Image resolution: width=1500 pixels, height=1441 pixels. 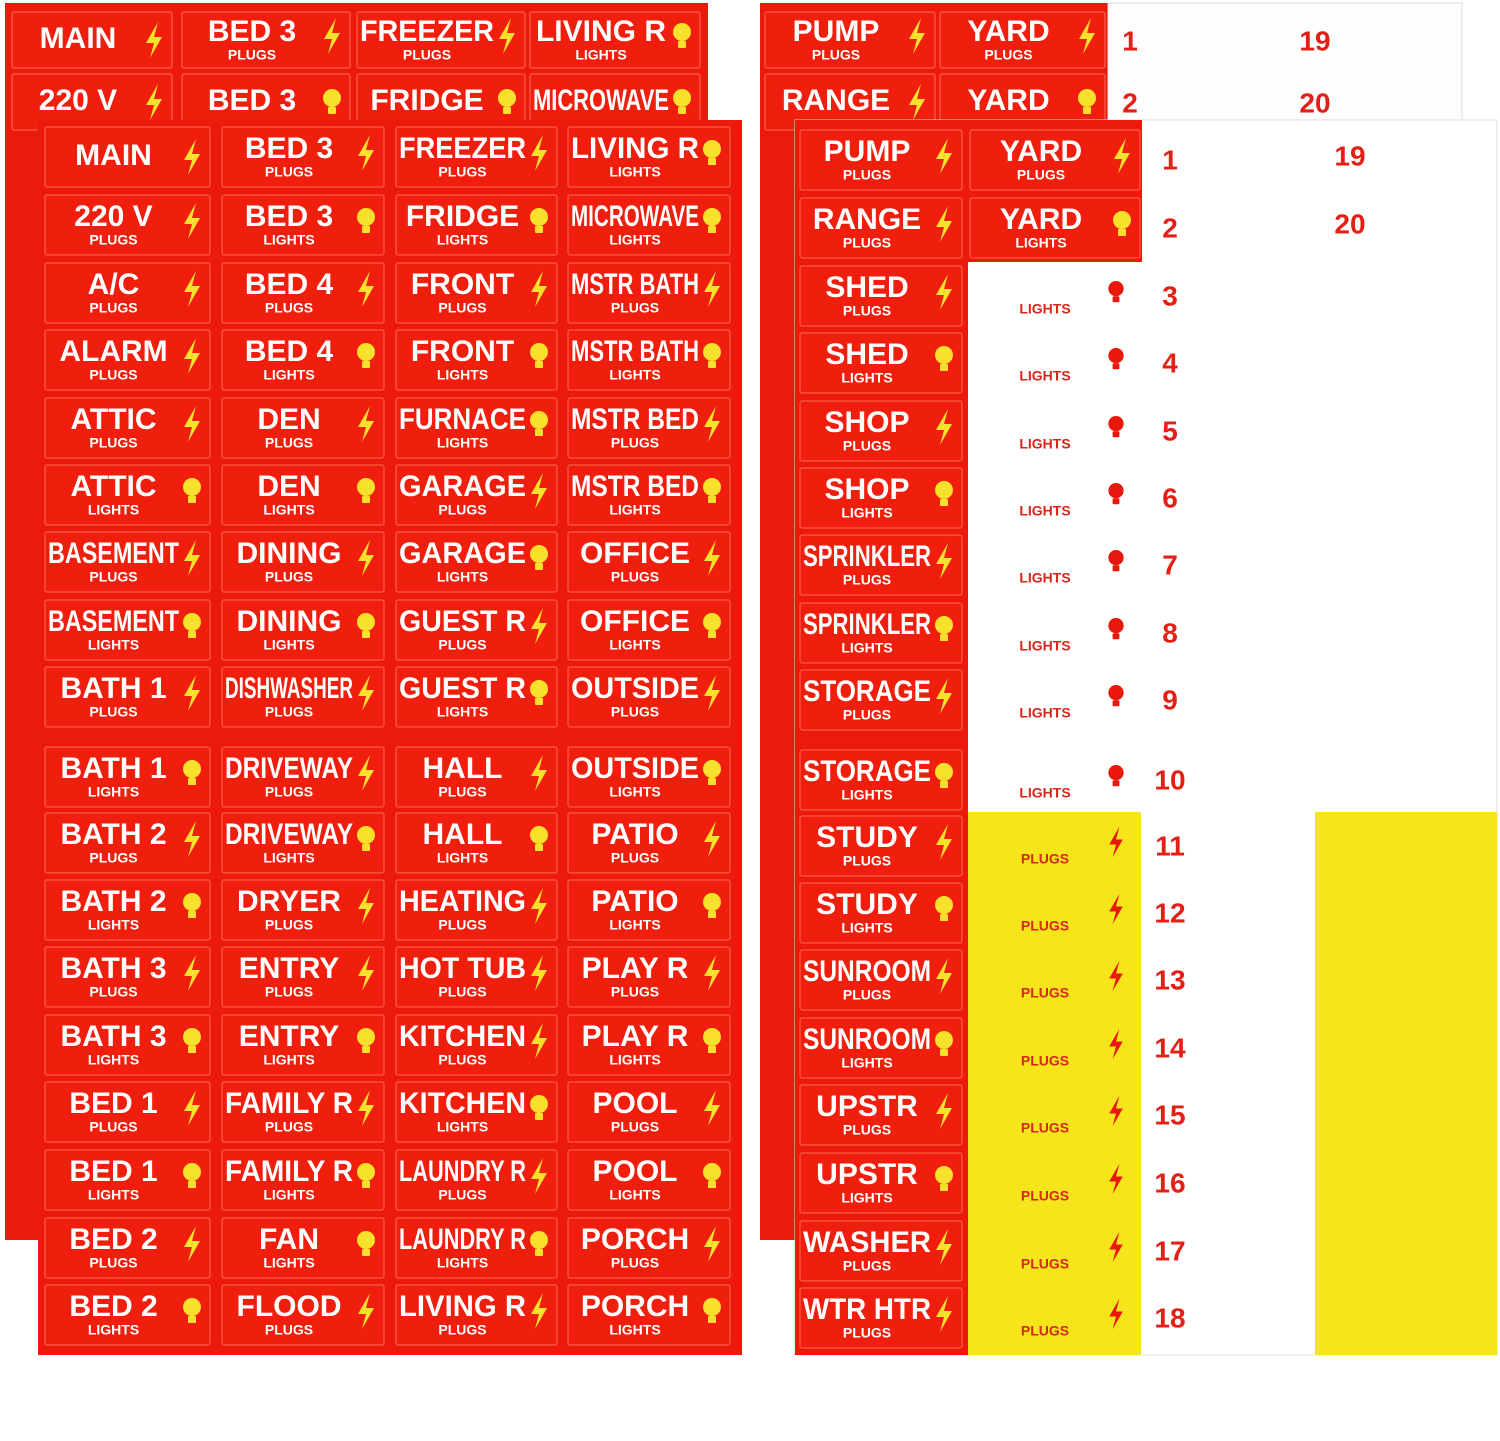 I want to click on number: 12, so click(x=1169, y=912).